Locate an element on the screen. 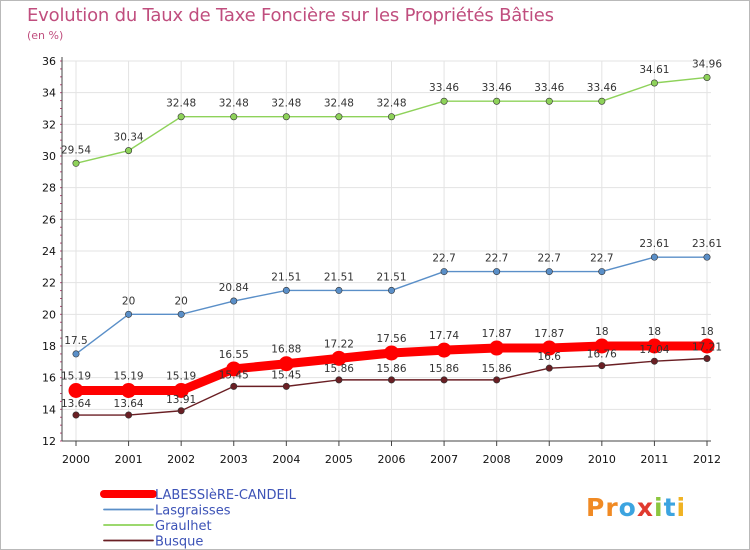 Image resolution: width=750 pixels, height=550 pixels. data-label: 17.04 is located at coordinates (654, 350).